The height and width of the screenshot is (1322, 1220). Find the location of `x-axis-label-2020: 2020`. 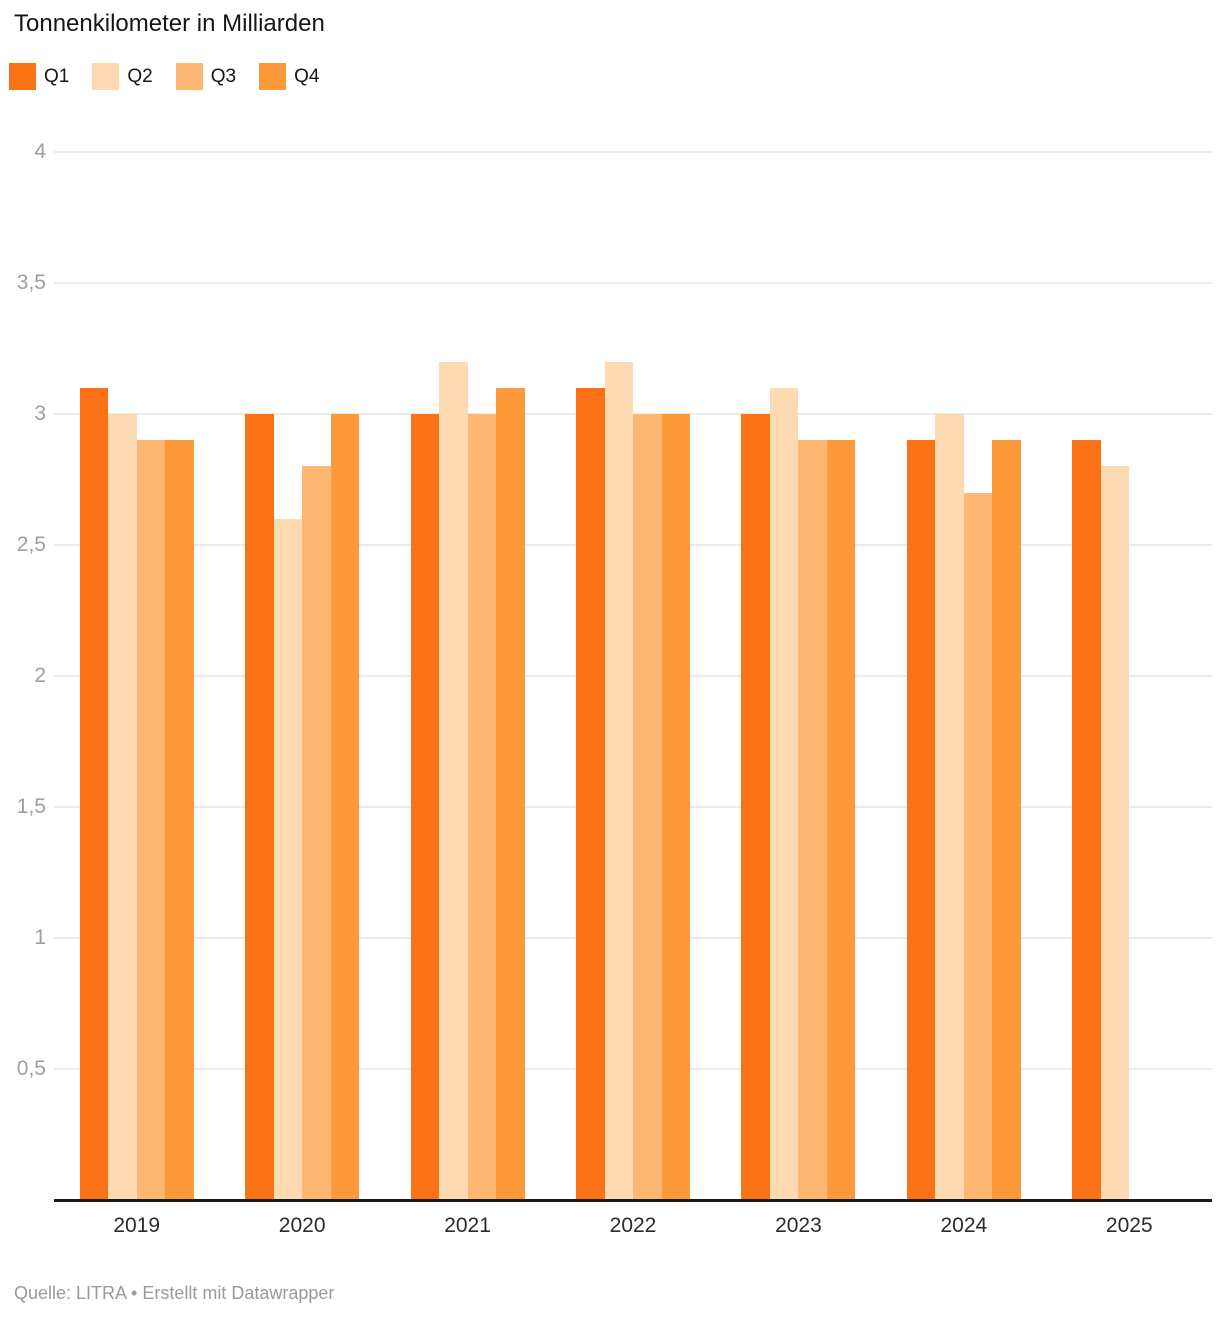

x-axis-label-2020: 2020 is located at coordinates (302, 1225).